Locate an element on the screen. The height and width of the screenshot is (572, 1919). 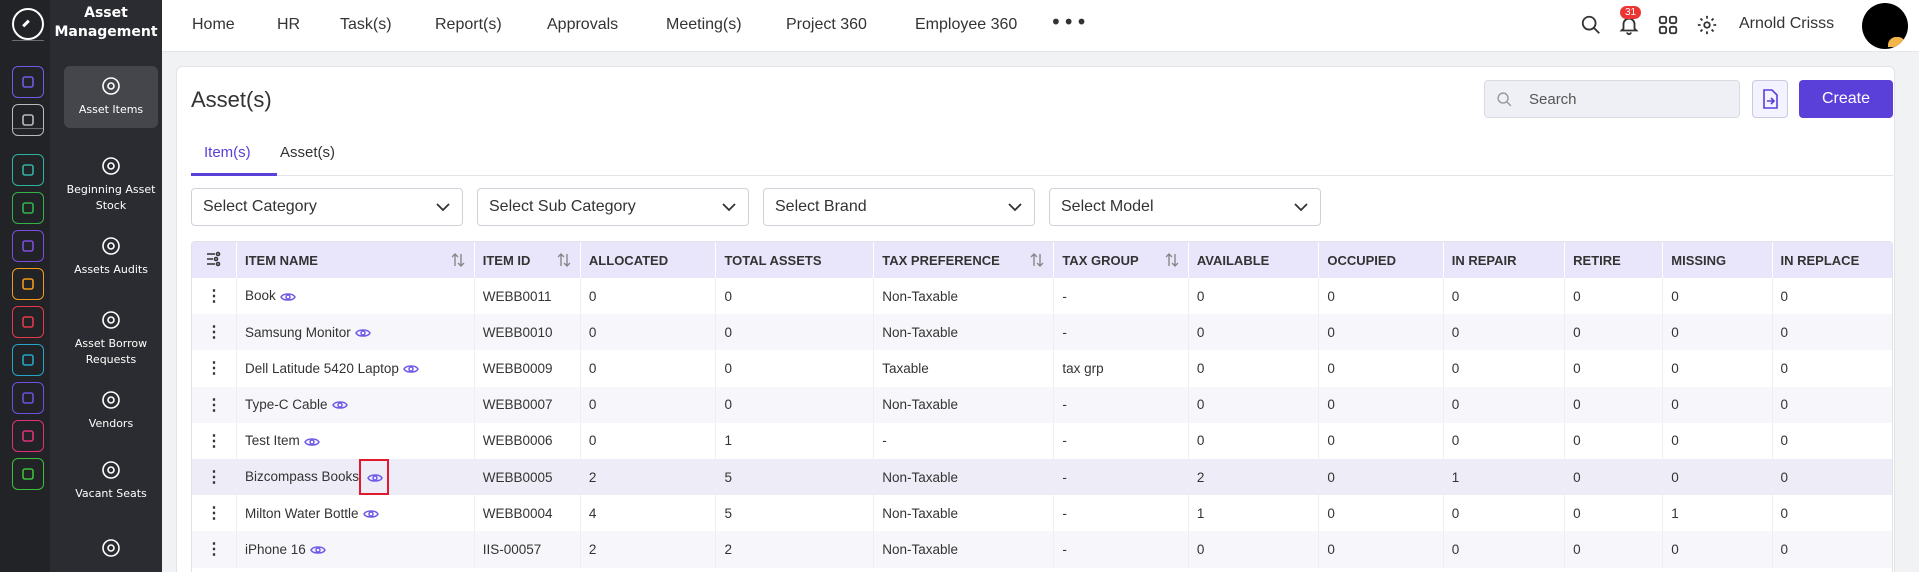
create-button: Create is located at coordinates (1846, 99).